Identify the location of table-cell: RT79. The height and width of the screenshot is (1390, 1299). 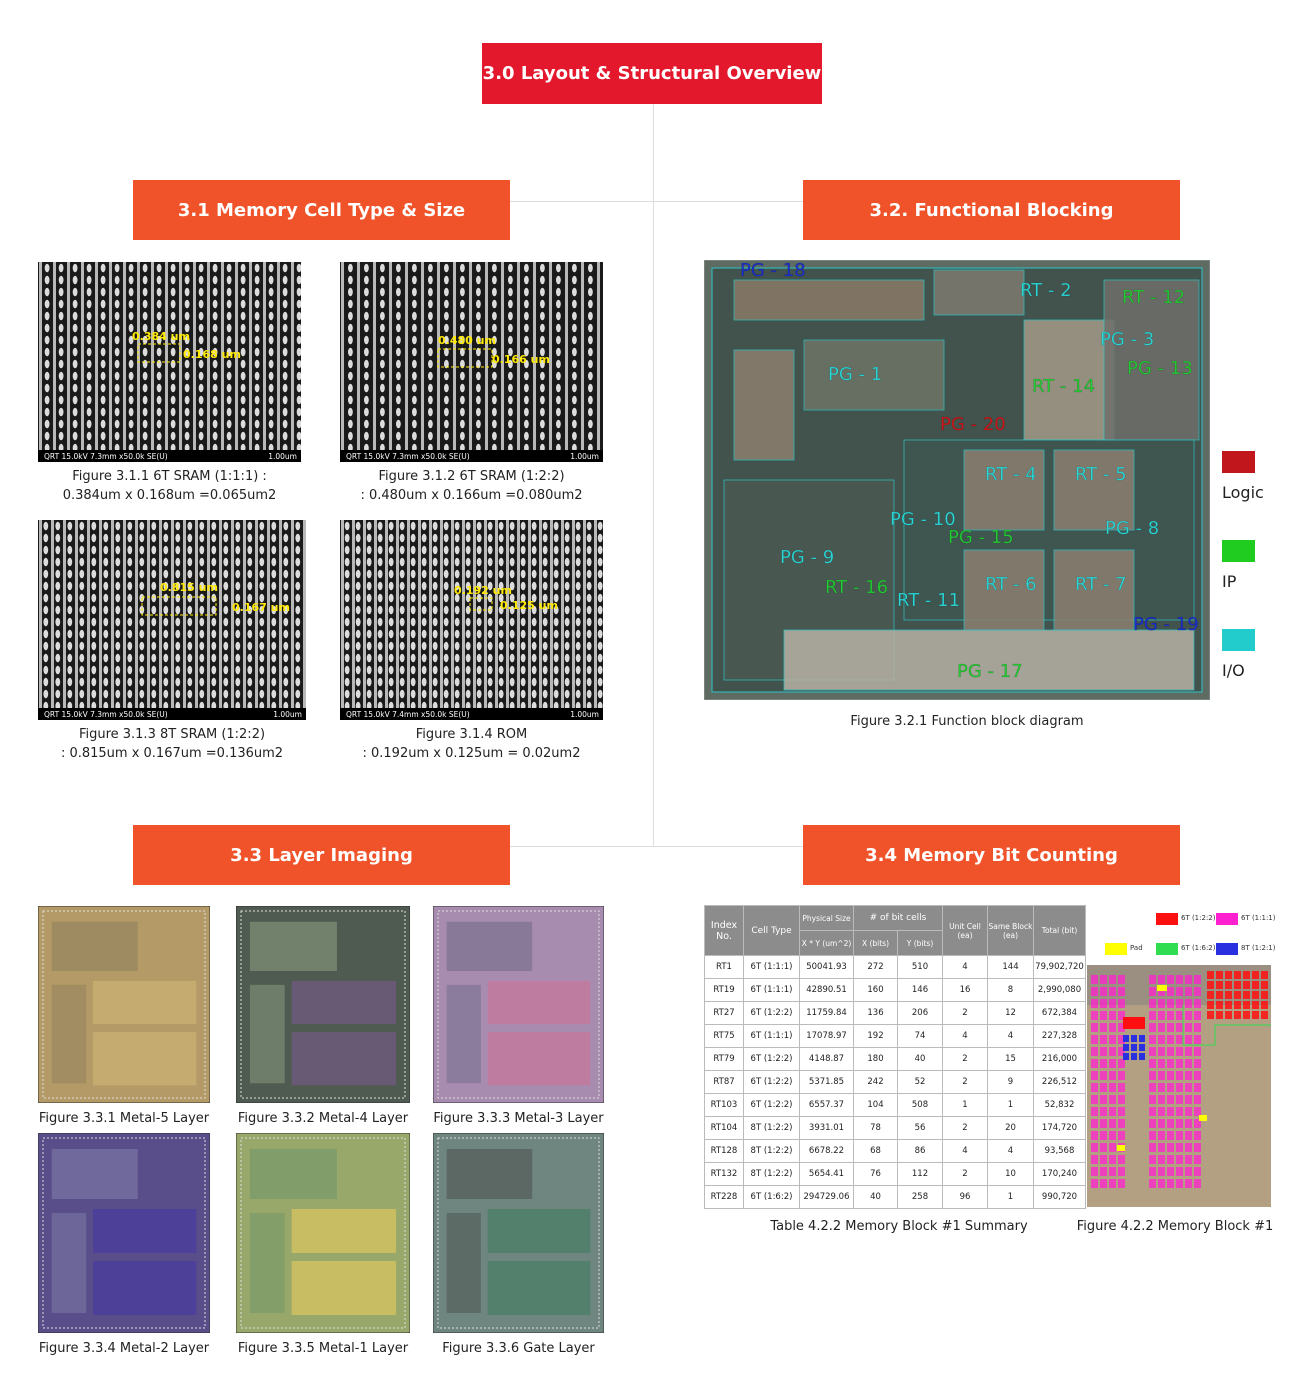
(724, 1059).